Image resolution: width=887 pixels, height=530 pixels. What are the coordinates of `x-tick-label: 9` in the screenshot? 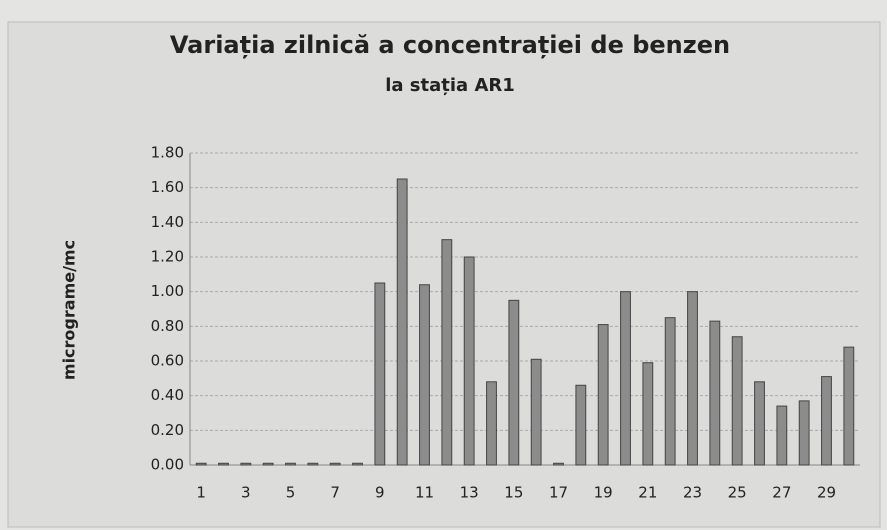 It's located at (380, 493).